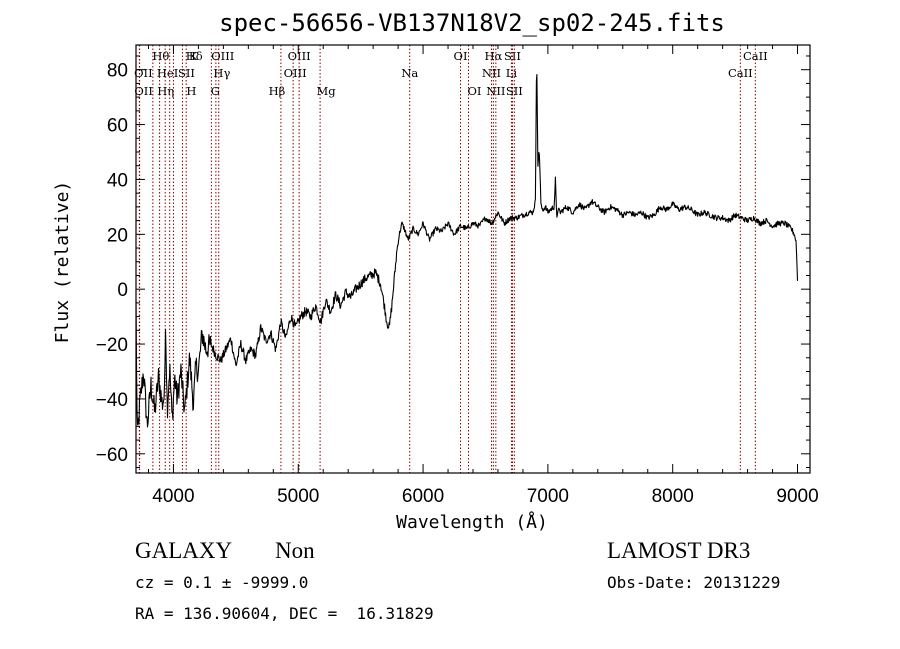  Describe the element at coordinates (284, 613) in the screenshot. I see `coordinates: RA = 136.90604, DEC = 16.31829` at that location.